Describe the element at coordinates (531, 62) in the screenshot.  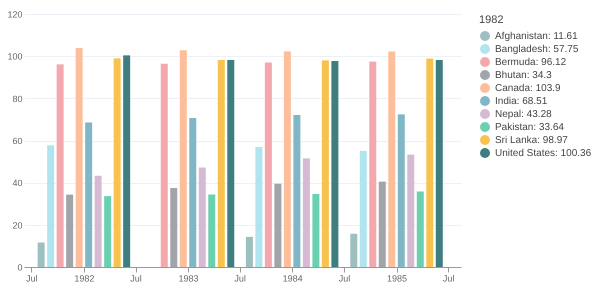
I see `legend-label: Bermuda: 96.12` at that location.